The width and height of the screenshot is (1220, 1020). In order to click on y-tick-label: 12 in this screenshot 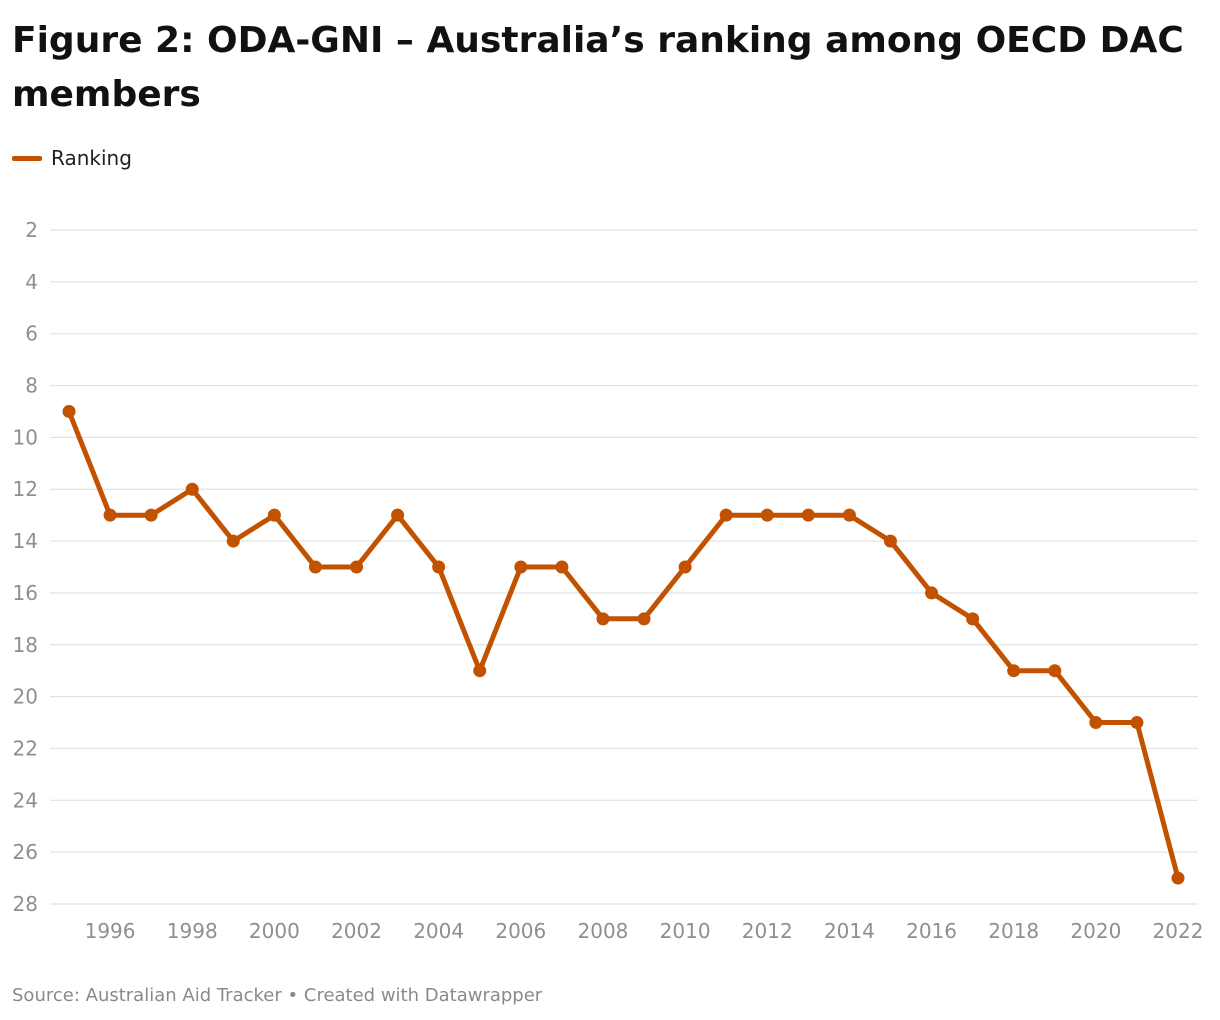, I will do `click(25, 489)`.